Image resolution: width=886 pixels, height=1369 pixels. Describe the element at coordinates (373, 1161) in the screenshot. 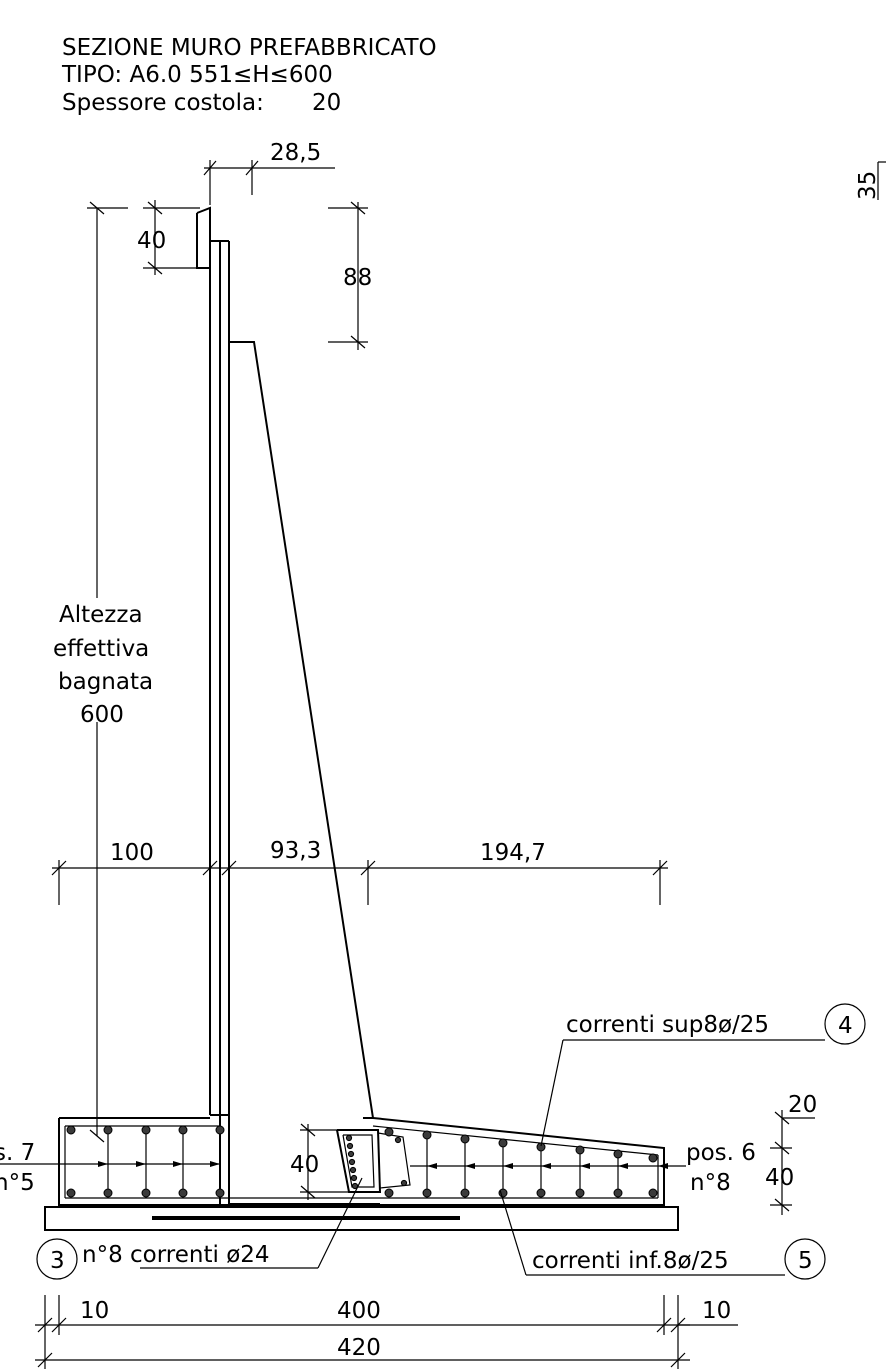

I see `central-key` at that location.